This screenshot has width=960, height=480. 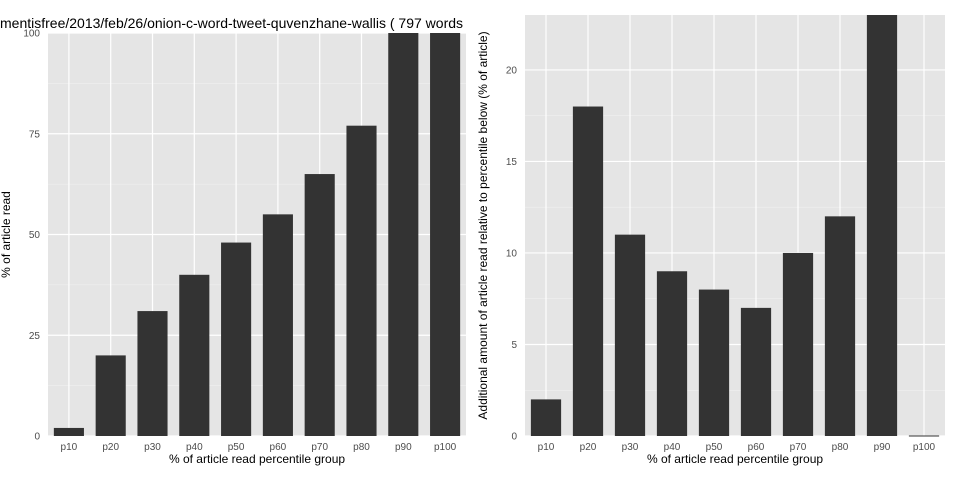 What do you see at coordinates (35, 336) in the screenshot?
I see `y-tick-label: 25` at bounding box center [35, 336].